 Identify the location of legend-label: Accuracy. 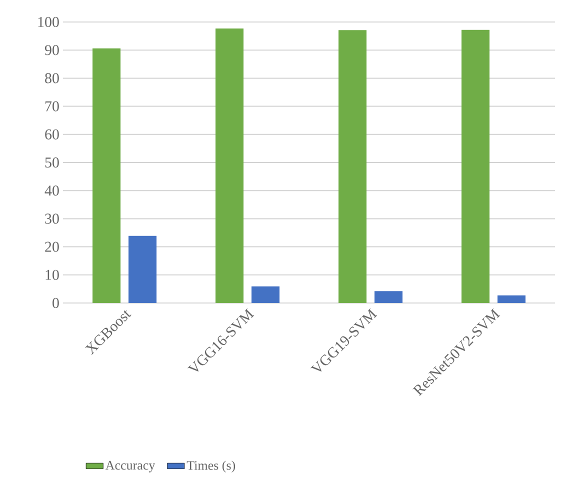
(130, 466).